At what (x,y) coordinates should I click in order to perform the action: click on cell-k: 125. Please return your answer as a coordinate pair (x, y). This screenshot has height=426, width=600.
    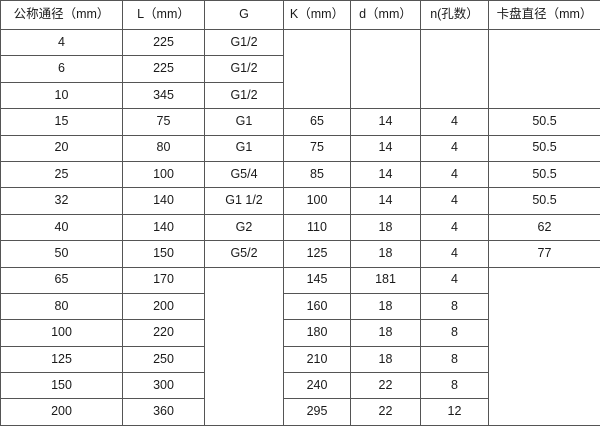
    Looking at the image, I should click on (317, 254).